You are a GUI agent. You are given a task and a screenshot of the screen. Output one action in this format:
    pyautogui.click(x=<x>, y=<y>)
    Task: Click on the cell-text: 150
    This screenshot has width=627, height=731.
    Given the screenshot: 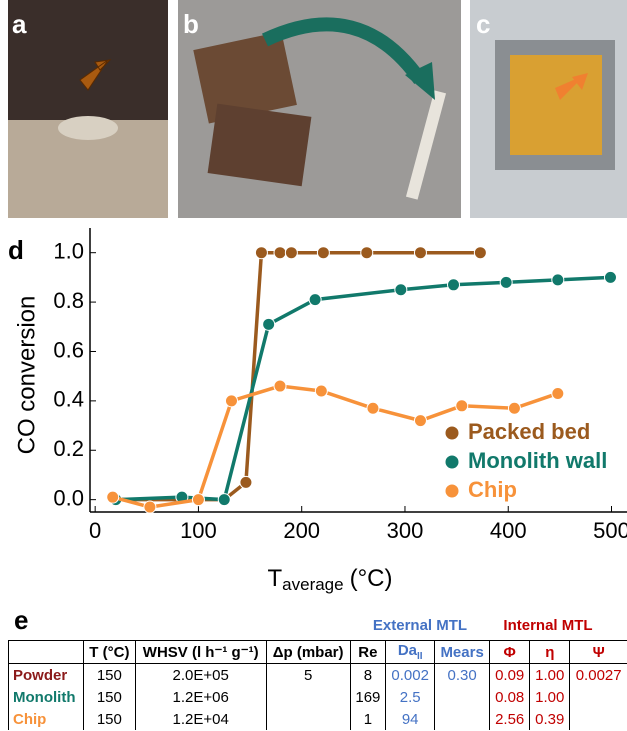 What is the action you would take?
    pyautogui.click(x=109, y=675)
    